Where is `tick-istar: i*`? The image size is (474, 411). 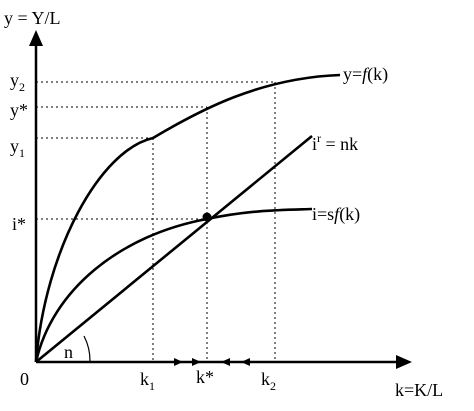 tick-istar: i* is located at coordinates (19, 224).